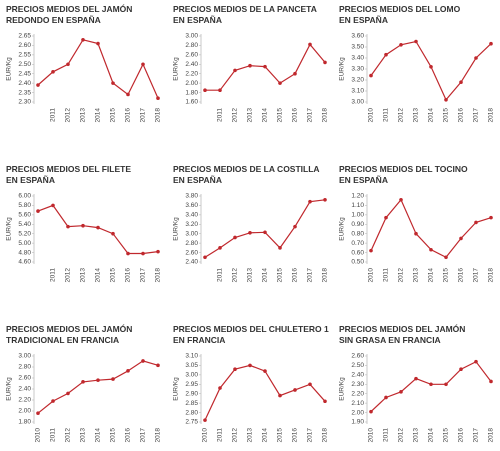 The width and height of the screenshot is (500, 451). I want to click on y-tick-label: 5.20, so click(24, 233).